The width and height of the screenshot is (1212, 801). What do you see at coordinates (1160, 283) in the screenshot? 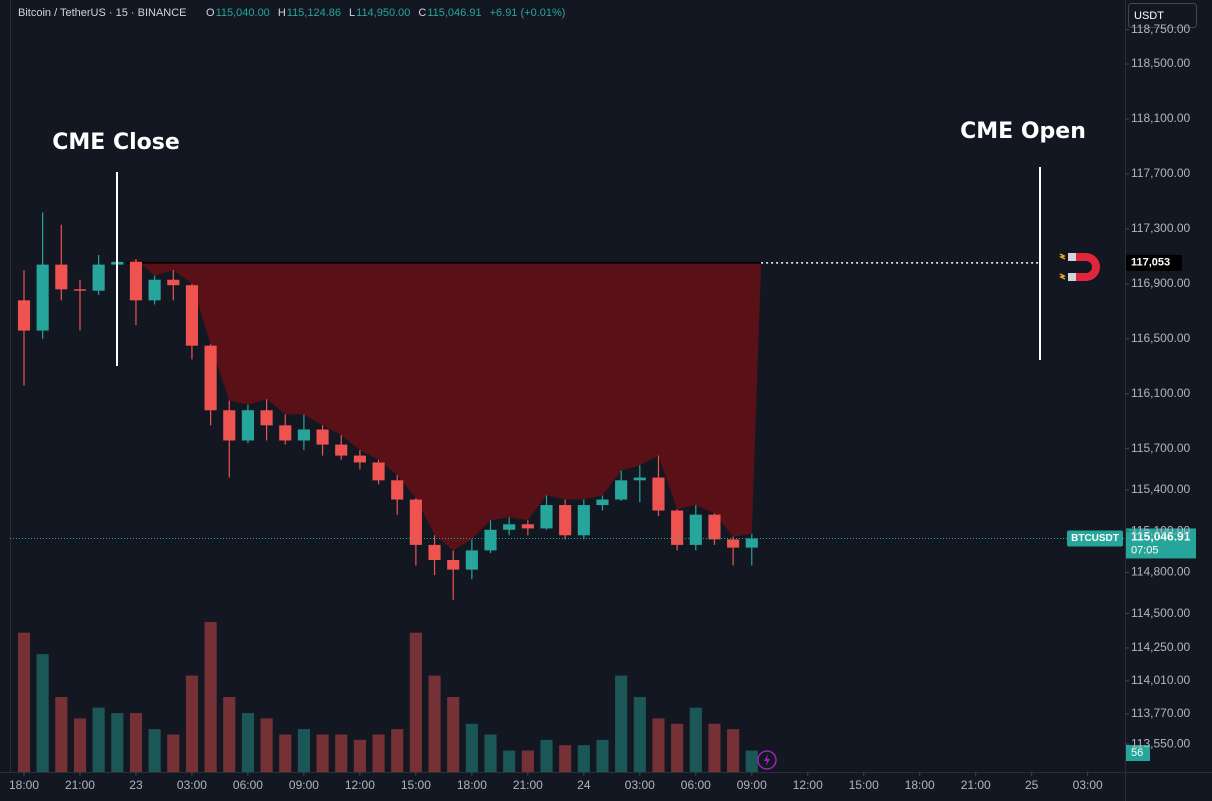
I see `y-tick-label: 116,900.00` at bounding box center [1160, 283].